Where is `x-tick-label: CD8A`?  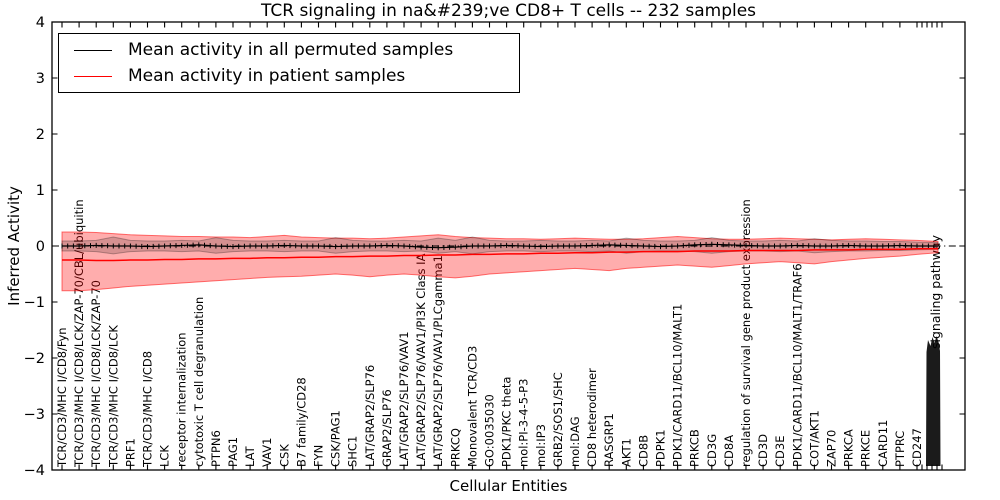 x-tick-label: CD8A is located at coordinates (729, 451).